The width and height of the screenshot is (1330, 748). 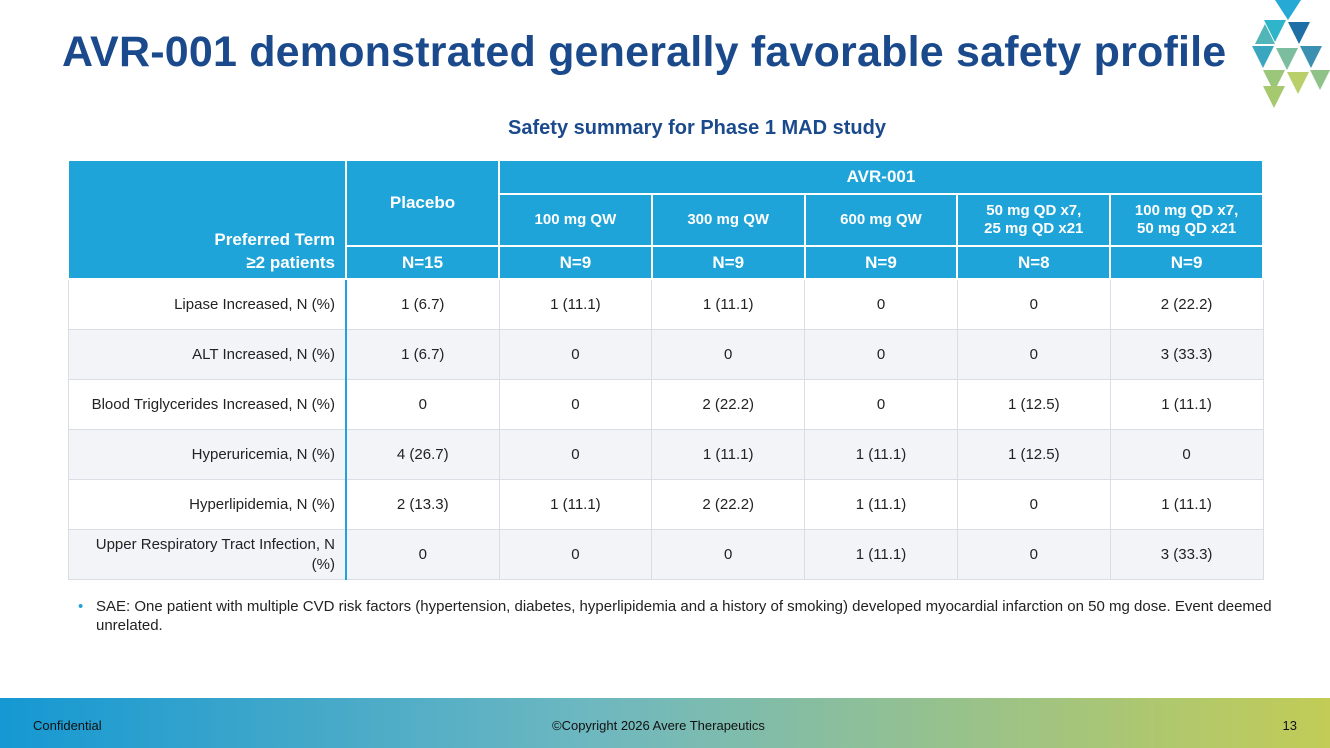 I want to click on header-line: 100 mg QW, so click(x=575, y=219).